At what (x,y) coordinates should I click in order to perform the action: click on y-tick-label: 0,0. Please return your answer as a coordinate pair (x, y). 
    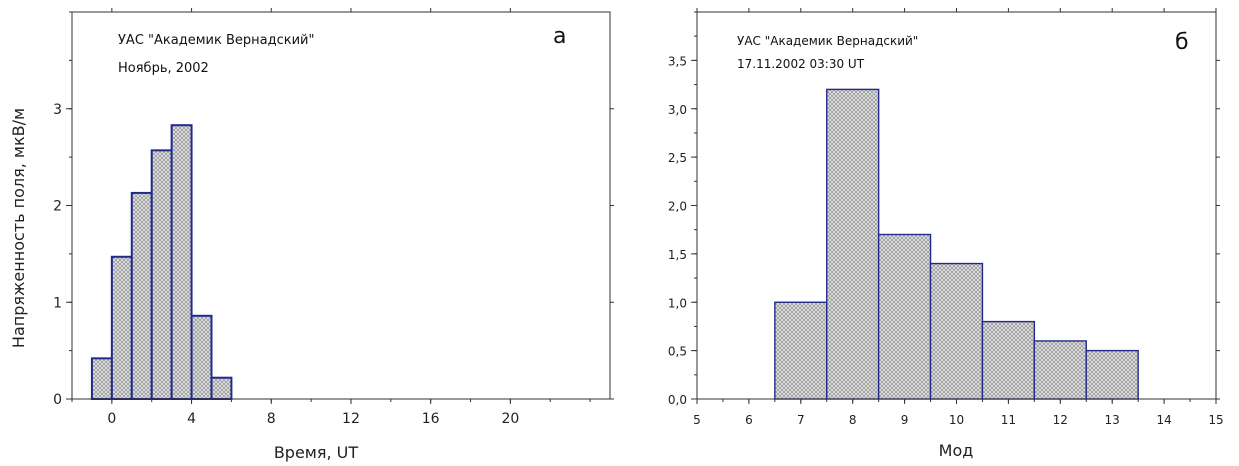
    Looking at the image, I should click on (677, 400).